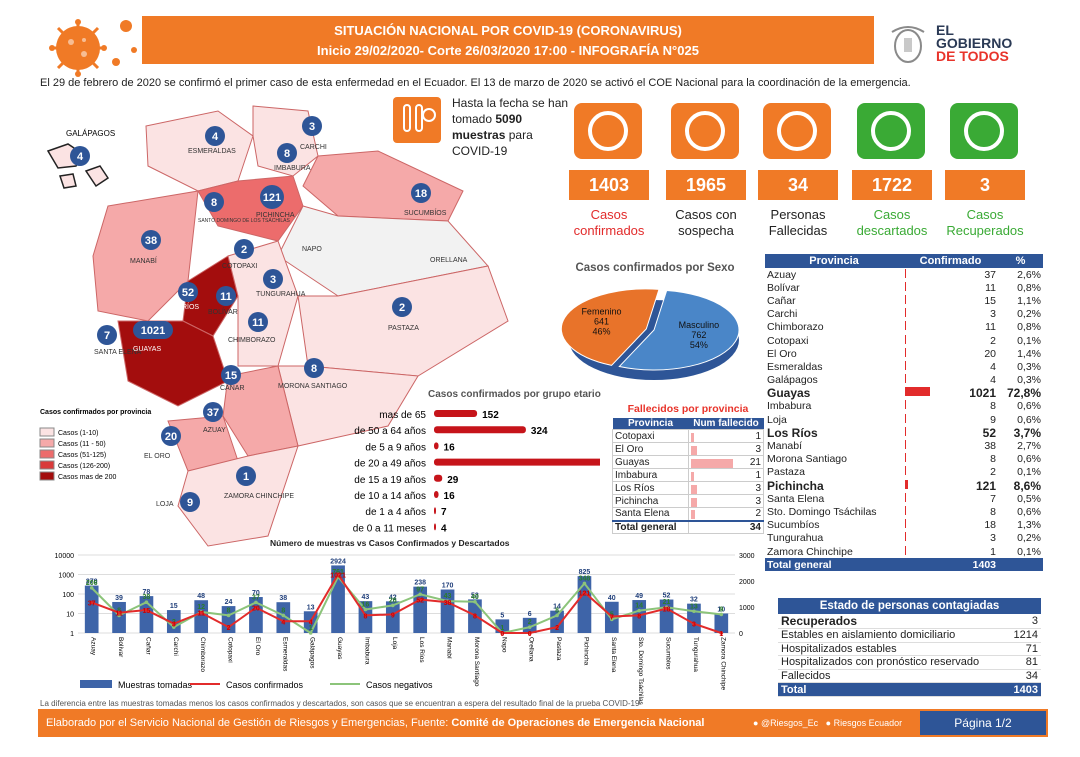  What do you see at coordinates (213, 412) in the screenshot?
I see `map-badge: 37` at bounding box center [213, 412].